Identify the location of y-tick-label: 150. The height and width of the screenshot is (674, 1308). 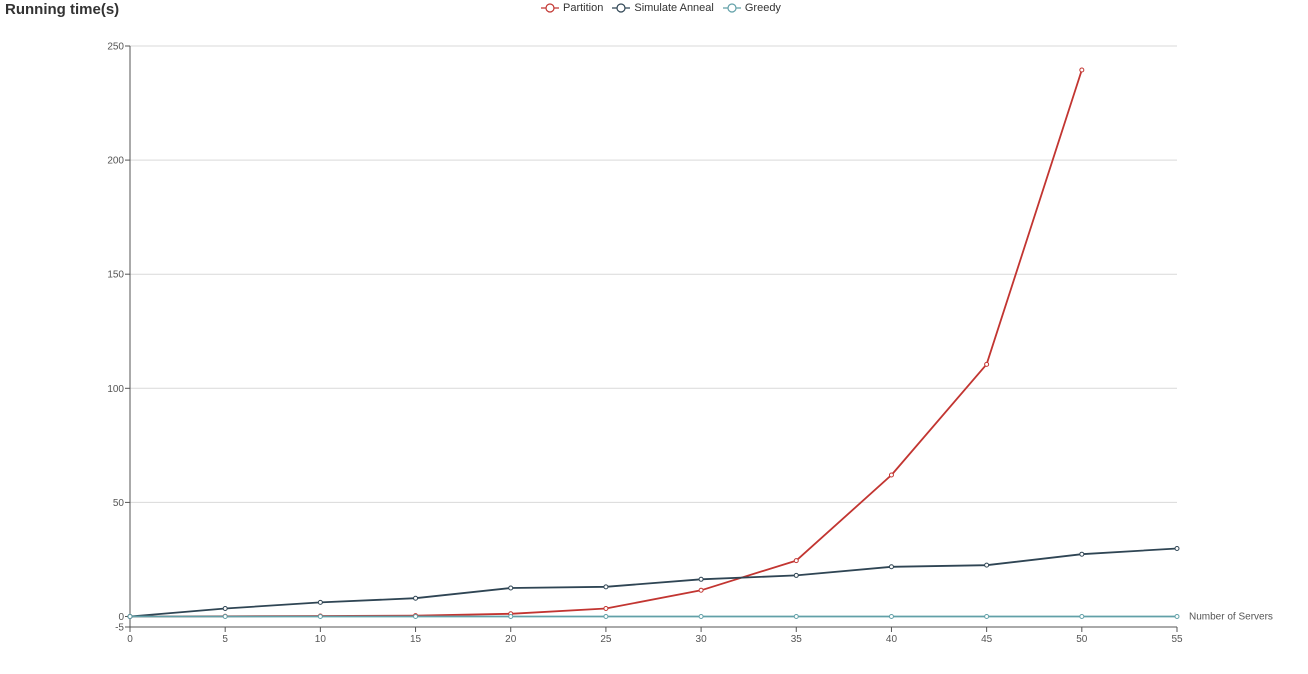
(115, 275).